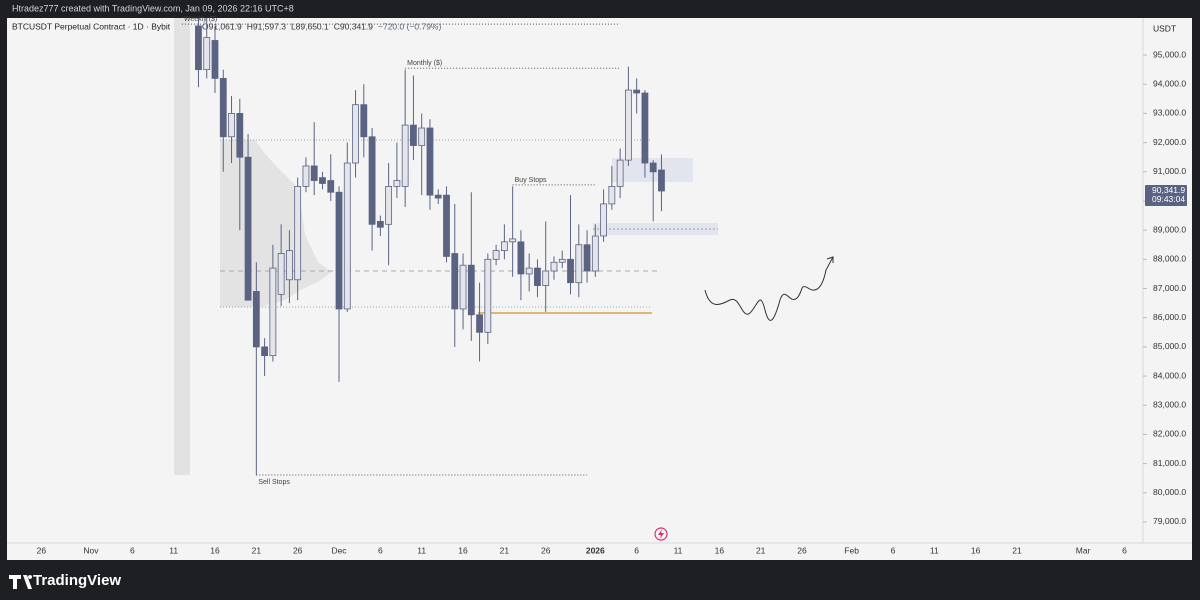  Describe the element at coordinates (266, 26) in the screenshot. I see `ohlc-label: H91,597.3` at that location.